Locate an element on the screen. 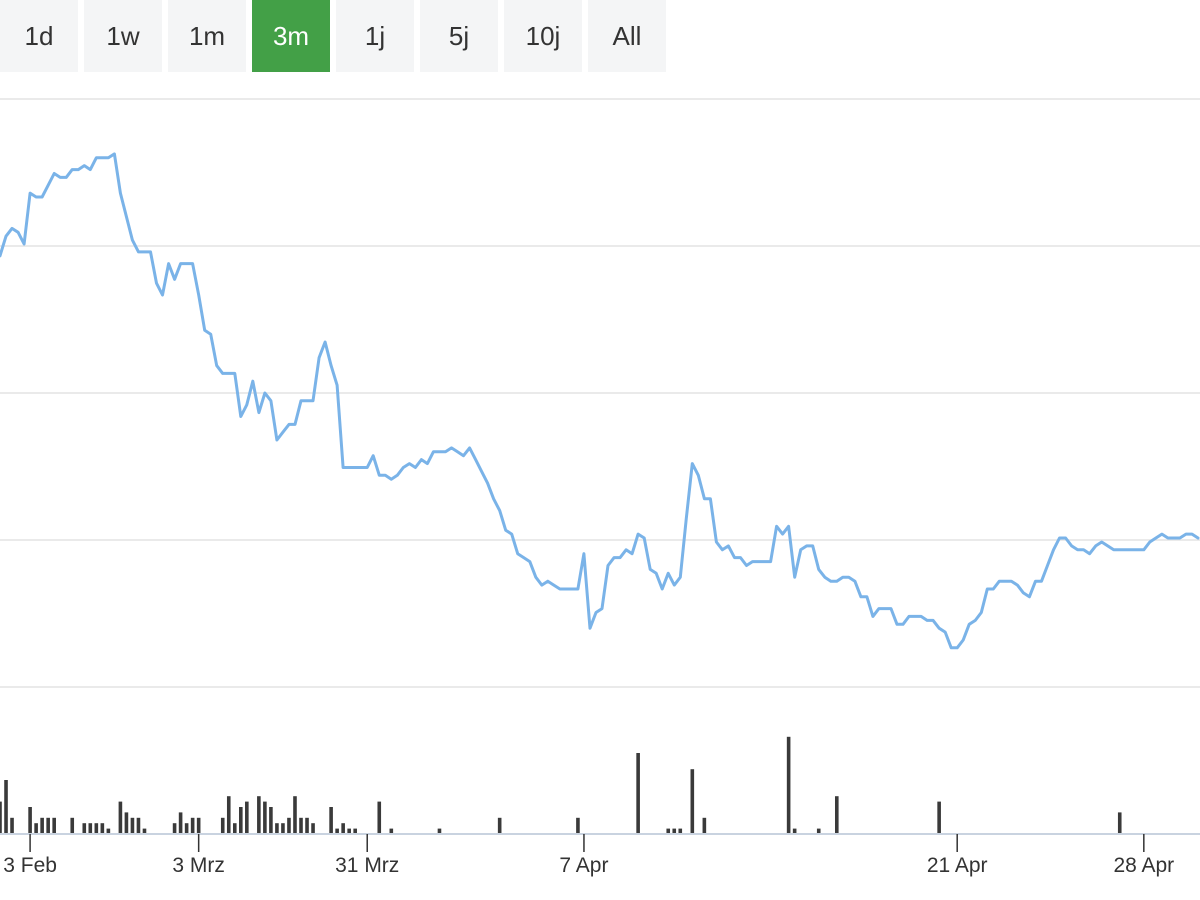  range-selector: 1d 1w 1m 3m 1j 5j 10j All is located at coordinates (336, 36).